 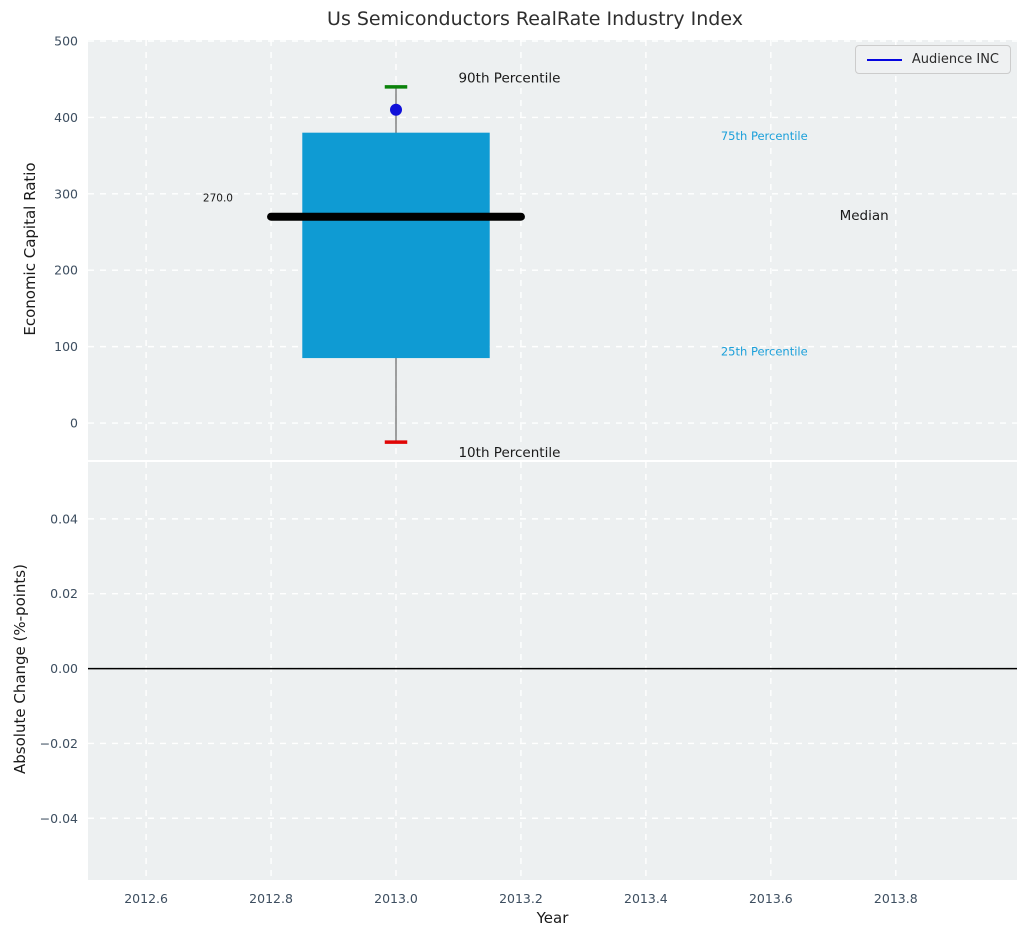 I want to click on y-tick-label-bottom: 0.00, so click(x=64, y=668).